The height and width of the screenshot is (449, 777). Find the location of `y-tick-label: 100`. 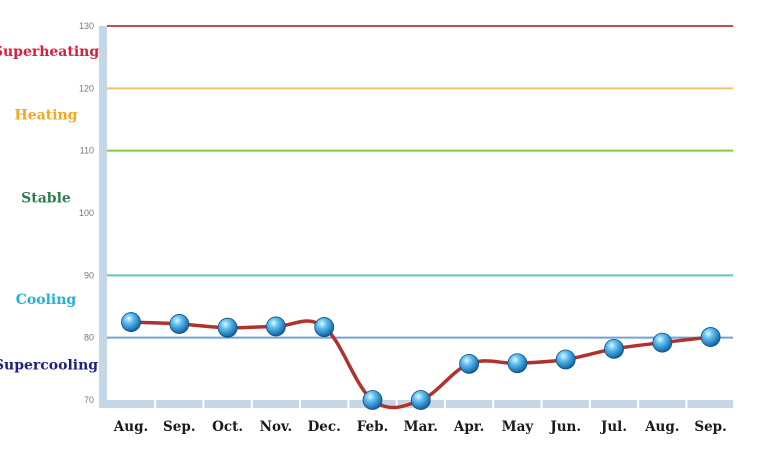

y-tick-label: 100 is located at coordinates (86, 213).